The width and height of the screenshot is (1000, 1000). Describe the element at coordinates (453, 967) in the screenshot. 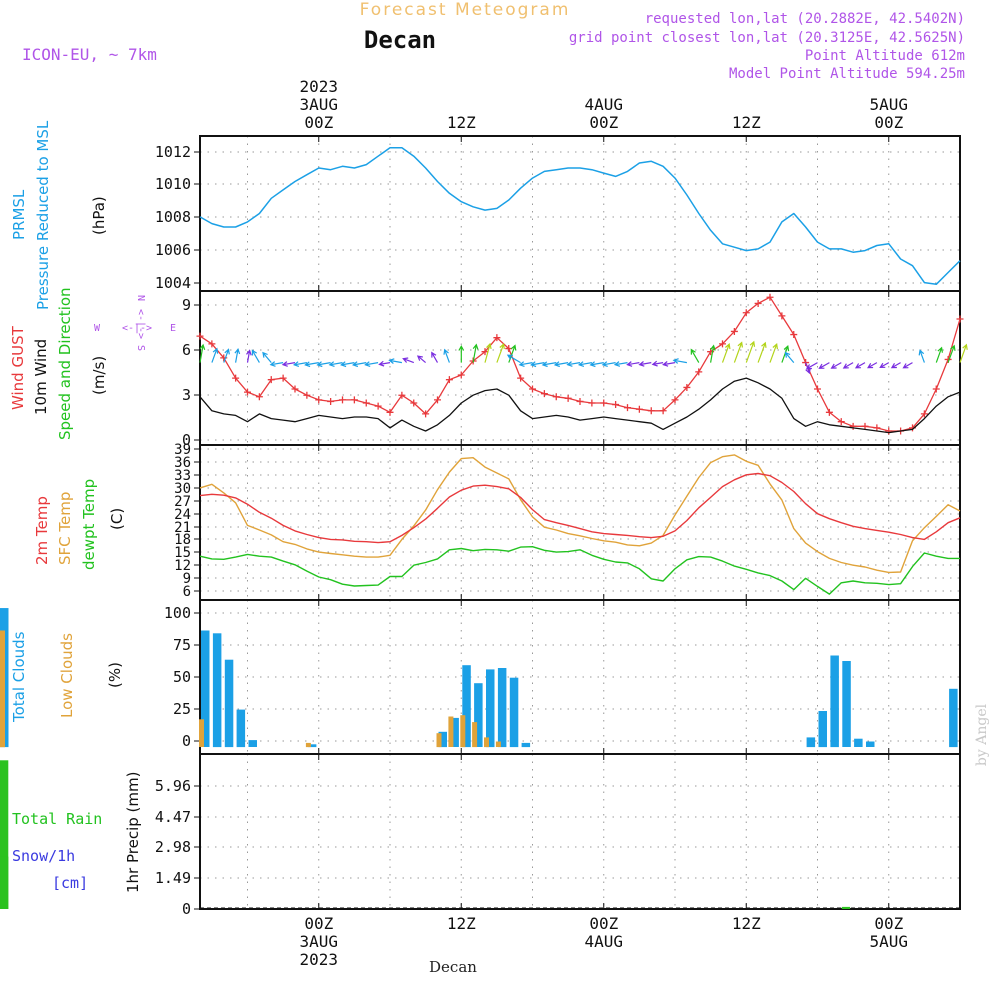

I see `footer-location: Decan` at that location.